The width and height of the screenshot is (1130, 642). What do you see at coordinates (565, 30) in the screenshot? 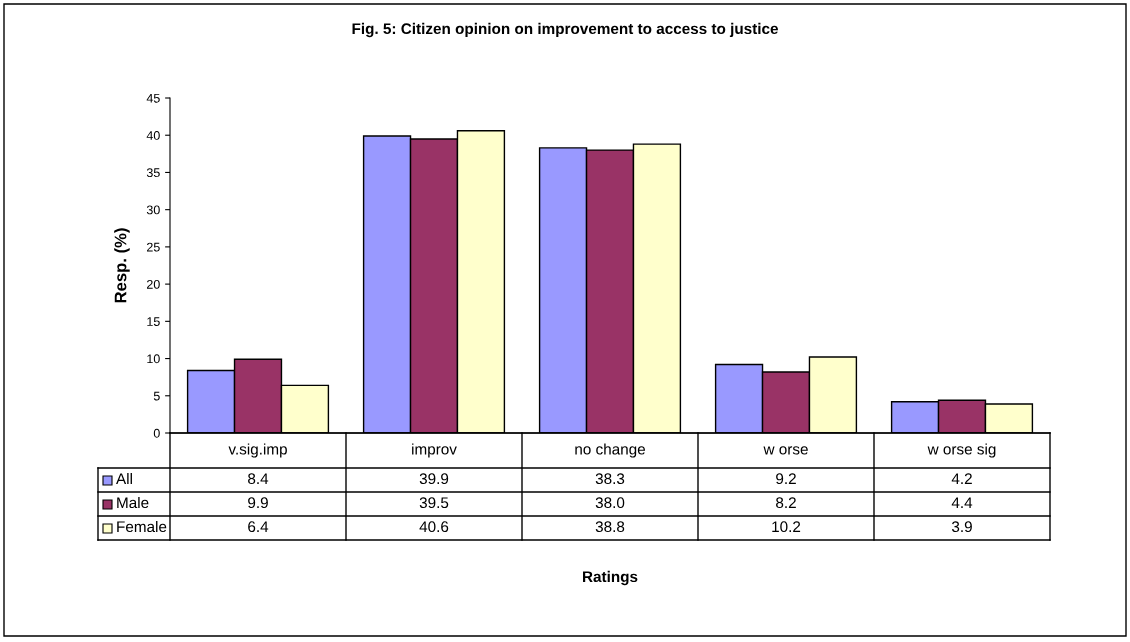
I see `chart-title: Fig. 5: Citizen opinion on improvement to access to justice` at bounding box center [565, 30].